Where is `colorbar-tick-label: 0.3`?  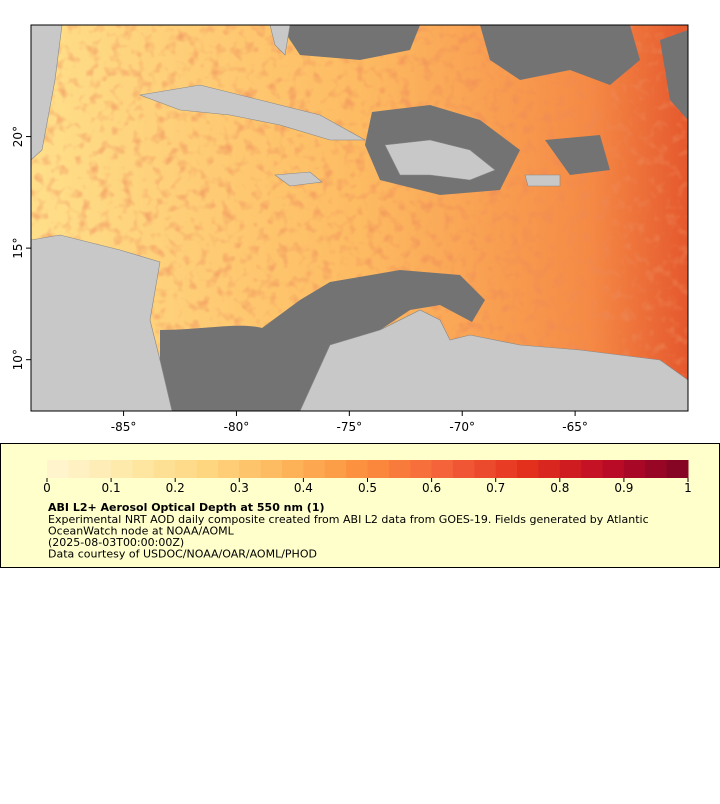 colorbar-tick-label: 0.3 is located at coordinates (239, 488).